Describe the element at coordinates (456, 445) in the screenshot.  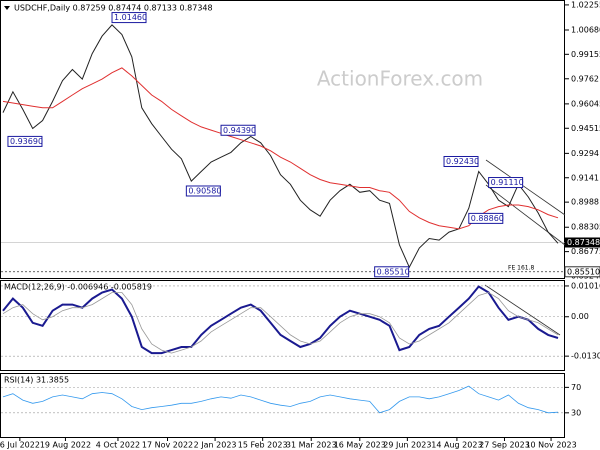
I see `x-tick-label: 14 Aug 2023` at that location.